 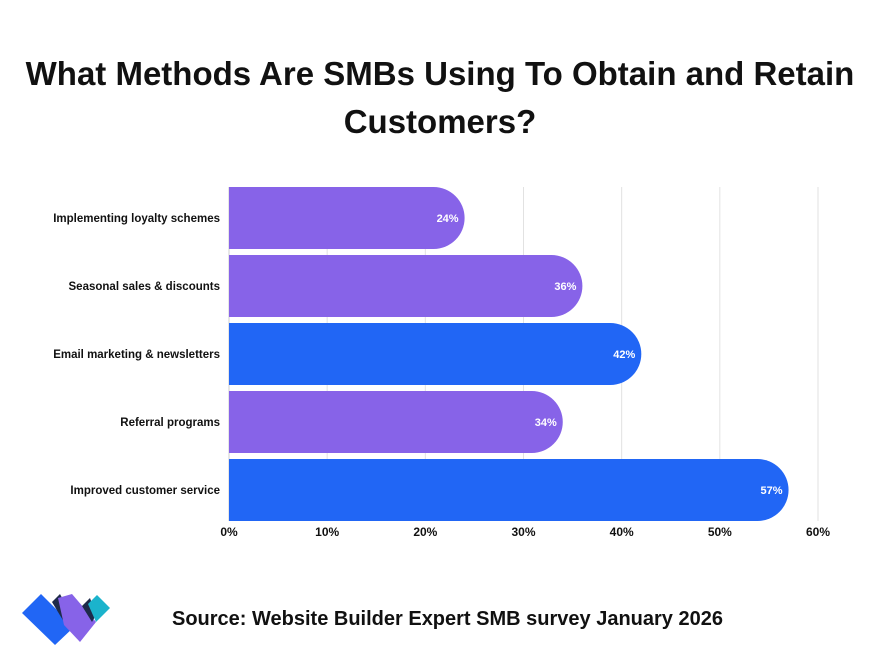 What do you see at coordinates (77, 618) in the screenshot?
I see `logo-purple-shape` at bounding box center [77, 618].